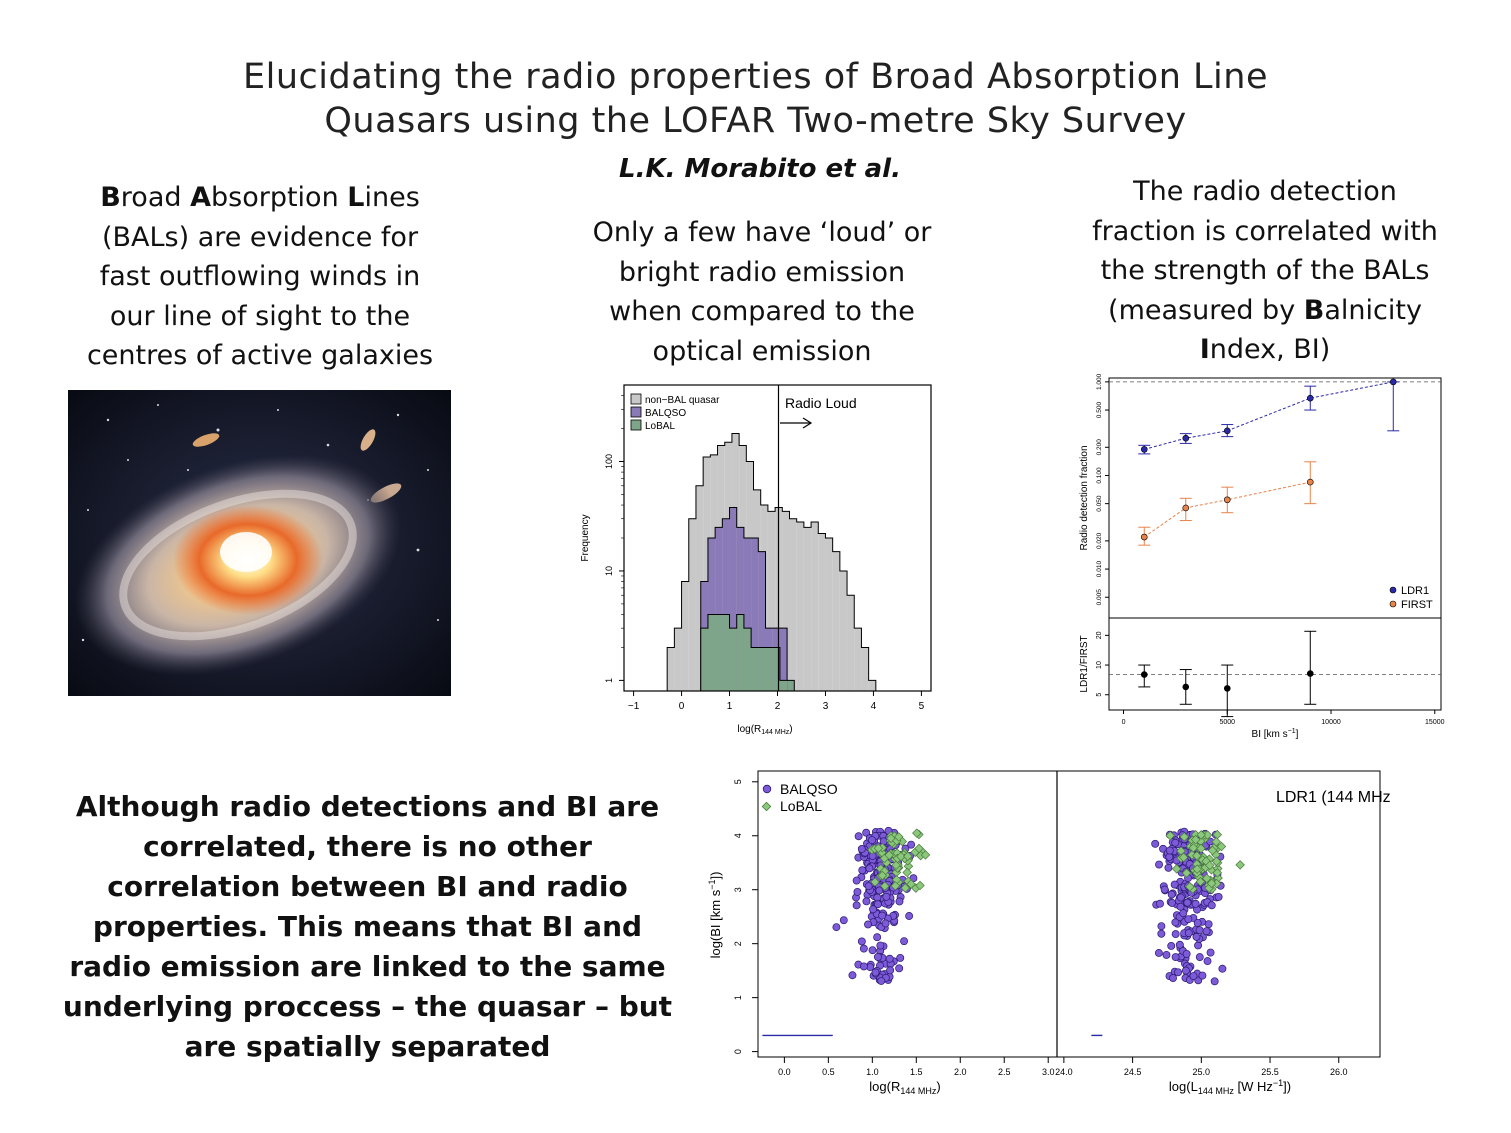 Image resolution: width=1511 pixels, height=1133 pixels. Describe the element at coordinates (682, 400) in the screenshot. I see `legend-label-nonbal: non−BAL quasar` at that location.